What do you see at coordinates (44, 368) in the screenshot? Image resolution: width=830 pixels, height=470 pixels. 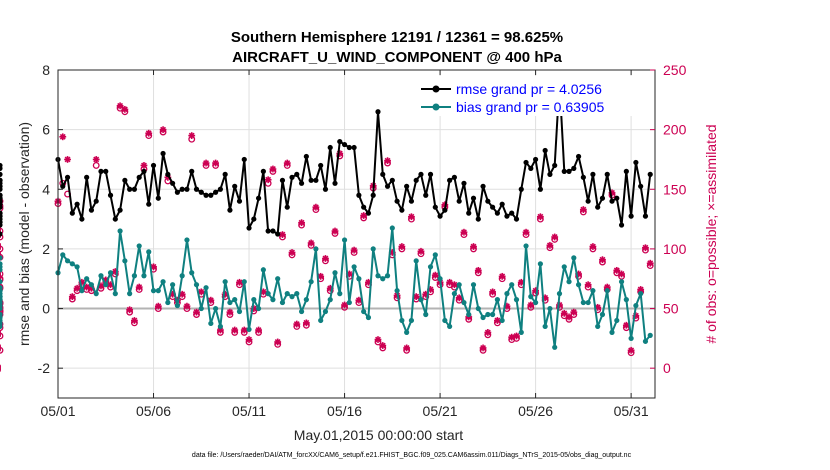 I see `y-tick-label: -2` at bounding box center [44, 368].